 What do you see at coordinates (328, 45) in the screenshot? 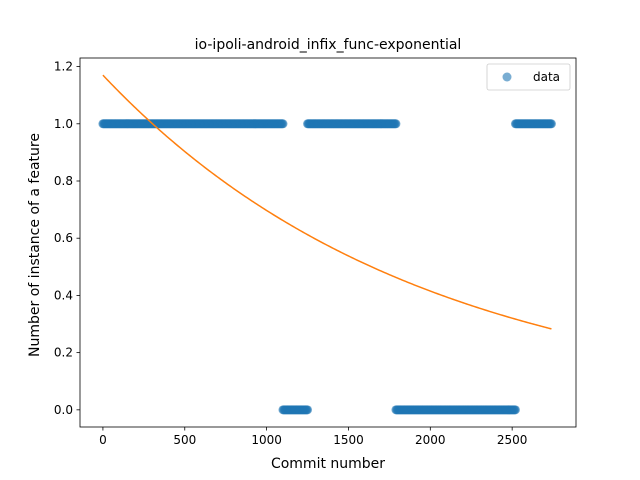
I see `chart-title: io-ipoli-android_infix_func-exponential` at bounding box center [328, 45].